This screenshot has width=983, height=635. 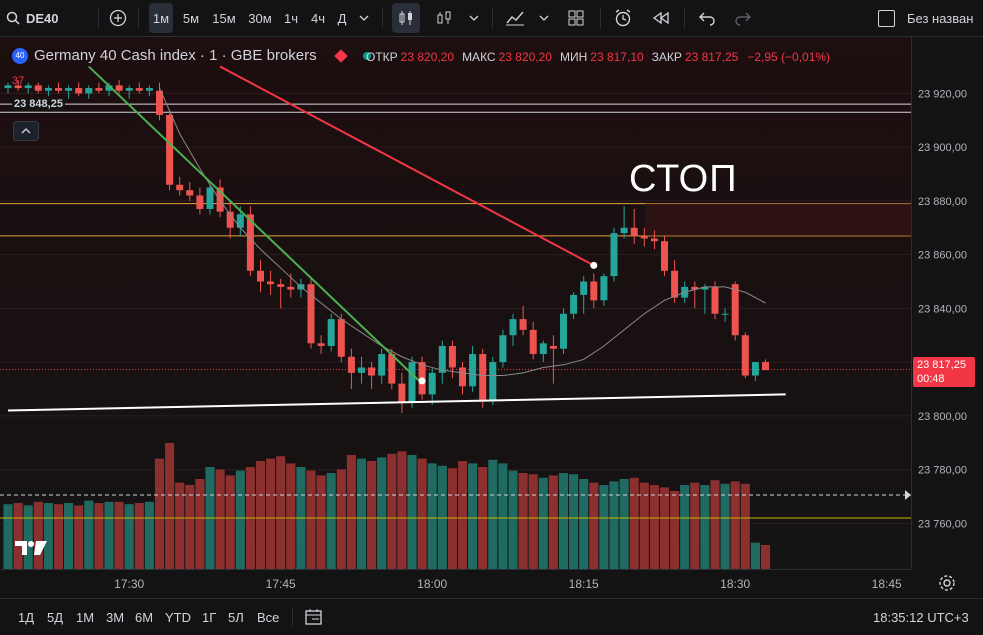 I want to click on range-5d: 5Д, so click(x=55, y=617).